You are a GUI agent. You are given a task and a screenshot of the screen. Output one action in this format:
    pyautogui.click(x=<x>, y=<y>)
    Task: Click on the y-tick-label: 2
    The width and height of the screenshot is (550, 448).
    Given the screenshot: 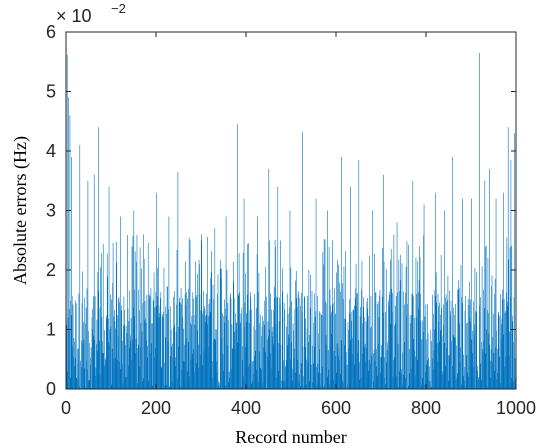 What is the action you would take?
    pyautogui.click(x=51, y=270)
    